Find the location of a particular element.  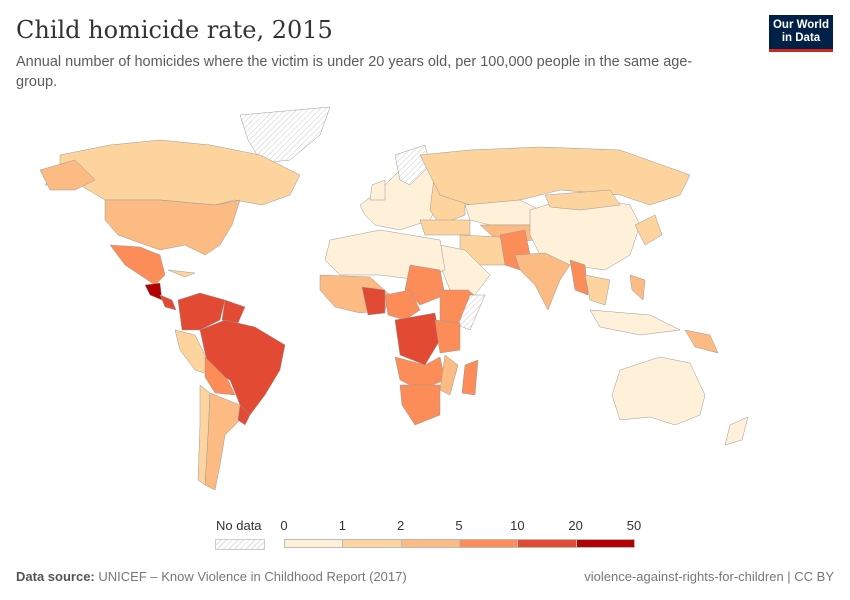

region-argentina is located at coordinates (225, 441).